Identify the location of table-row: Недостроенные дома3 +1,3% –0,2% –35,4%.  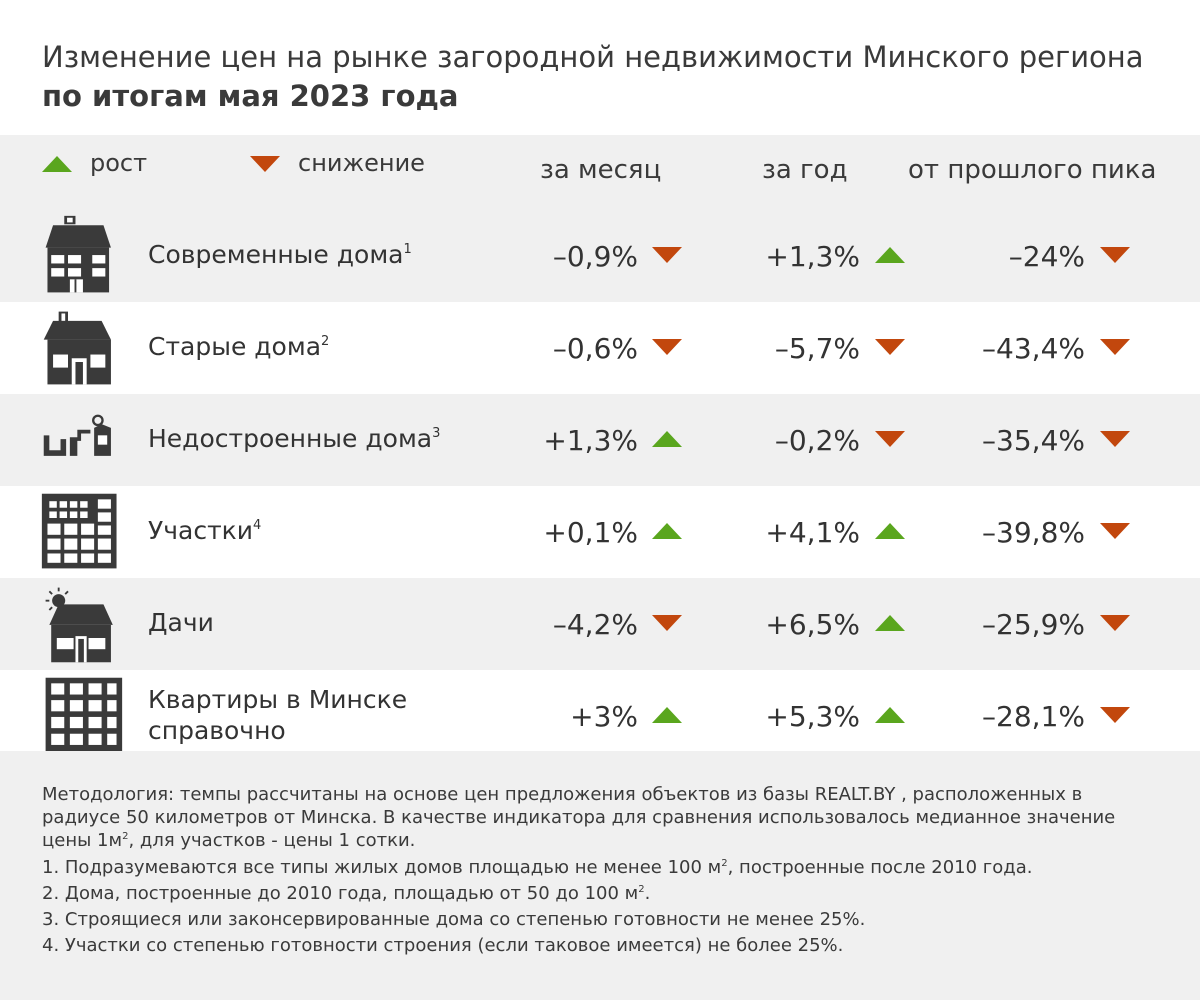
(600, 440).